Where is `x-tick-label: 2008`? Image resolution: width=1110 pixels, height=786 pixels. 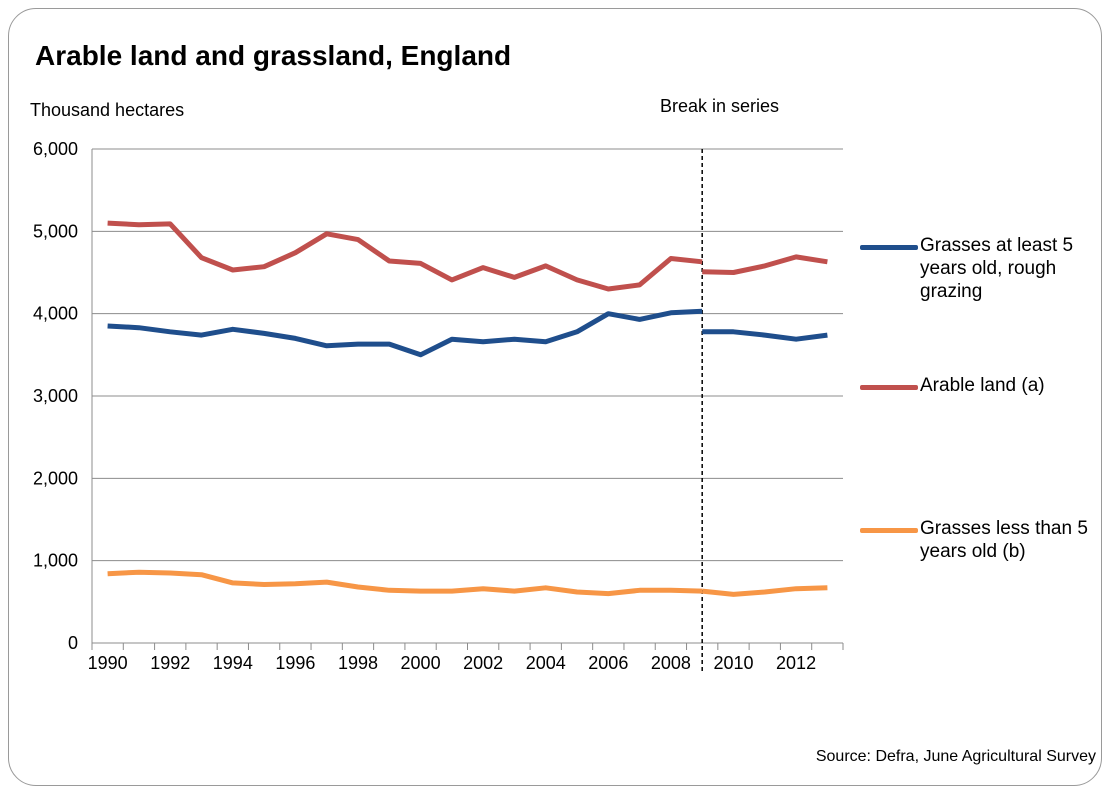 x-tick-label: 2008 is located at coordinates (671, 663).